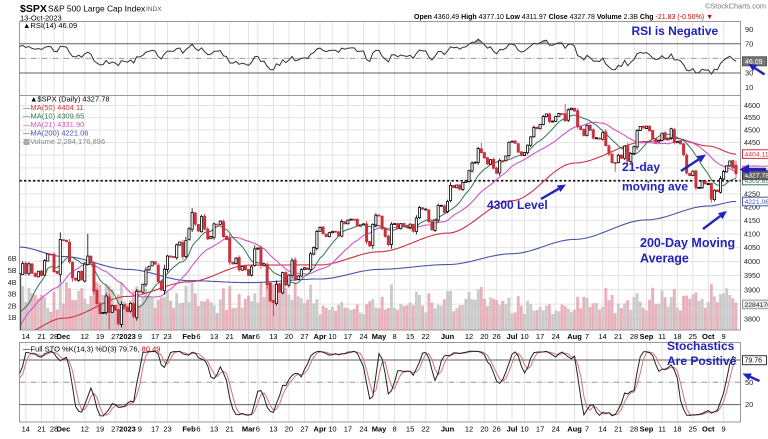  What do you see at coordinates (97, 9) in the screenshot?
I see `svg-text: S&P 500 Large Cap Index` at bounding box center [97, 9].